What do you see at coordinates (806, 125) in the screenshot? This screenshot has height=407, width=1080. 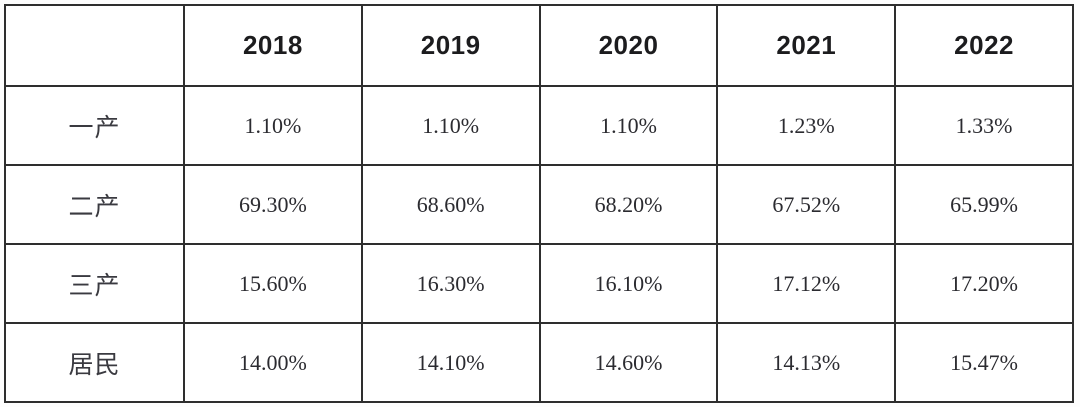 I see `table-cell: 1.23%` at bounding box center [806, 125].